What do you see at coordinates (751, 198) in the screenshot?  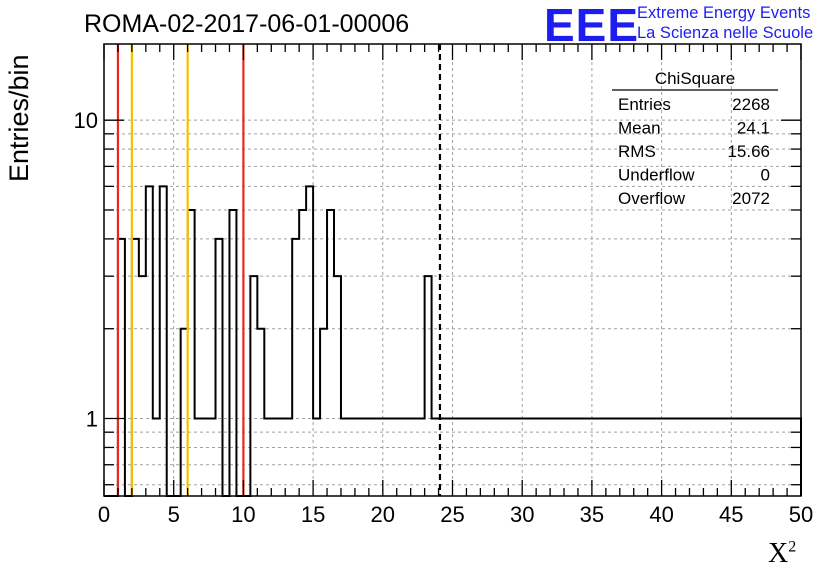 I see `stats-value: 2072` at bounding box center [751, 198].